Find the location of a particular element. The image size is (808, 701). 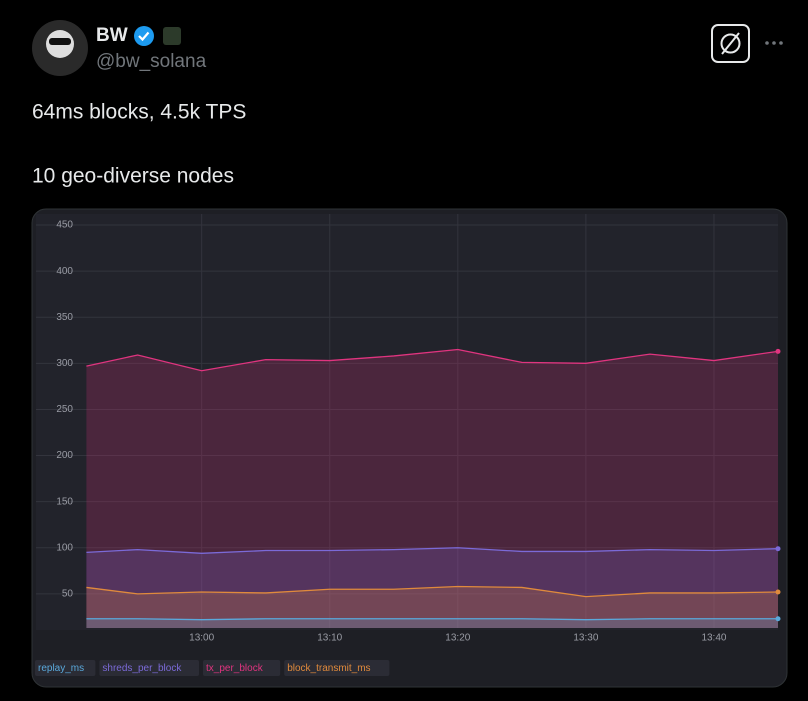

legend-label: replay_ms is located at coordinates (61, 668).